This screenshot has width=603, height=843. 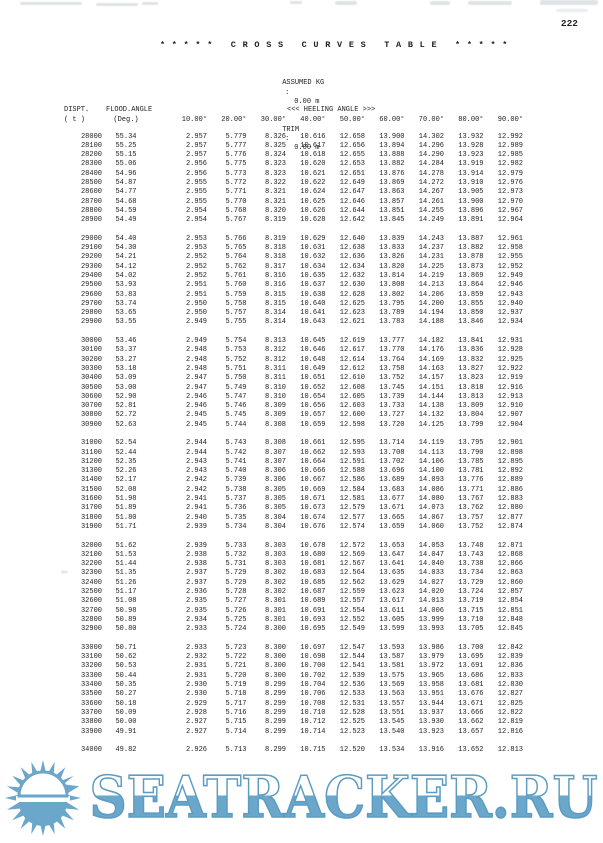 I want to click on kn-value-cell: 13.965, so click(x=431, y=675).